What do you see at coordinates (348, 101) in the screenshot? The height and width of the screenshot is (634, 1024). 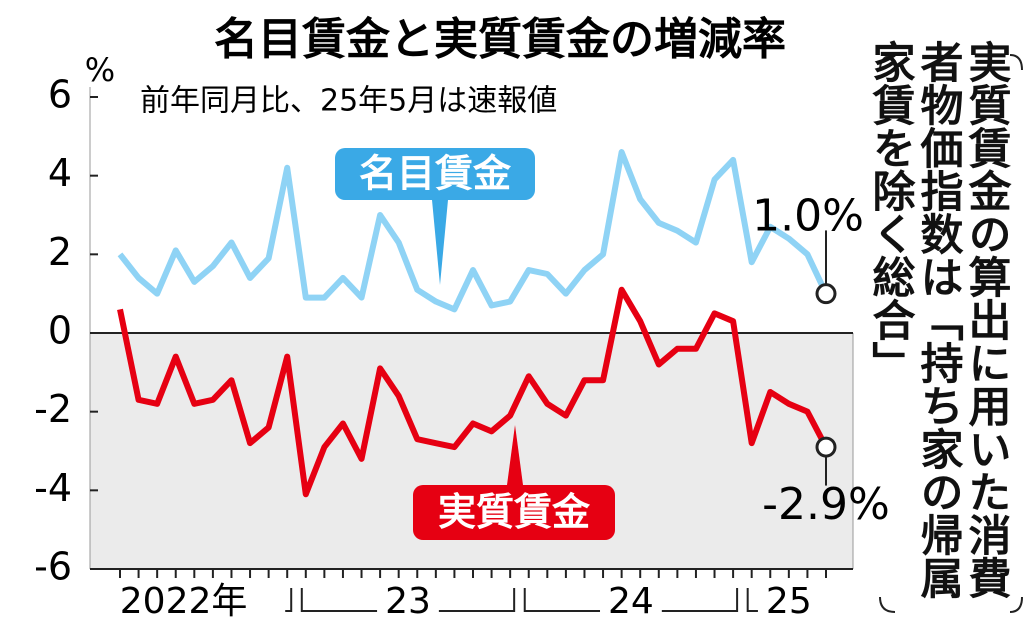 I see `subtitle: 前年同月比、25年5月は速報値` at bounding box center [348, 101].